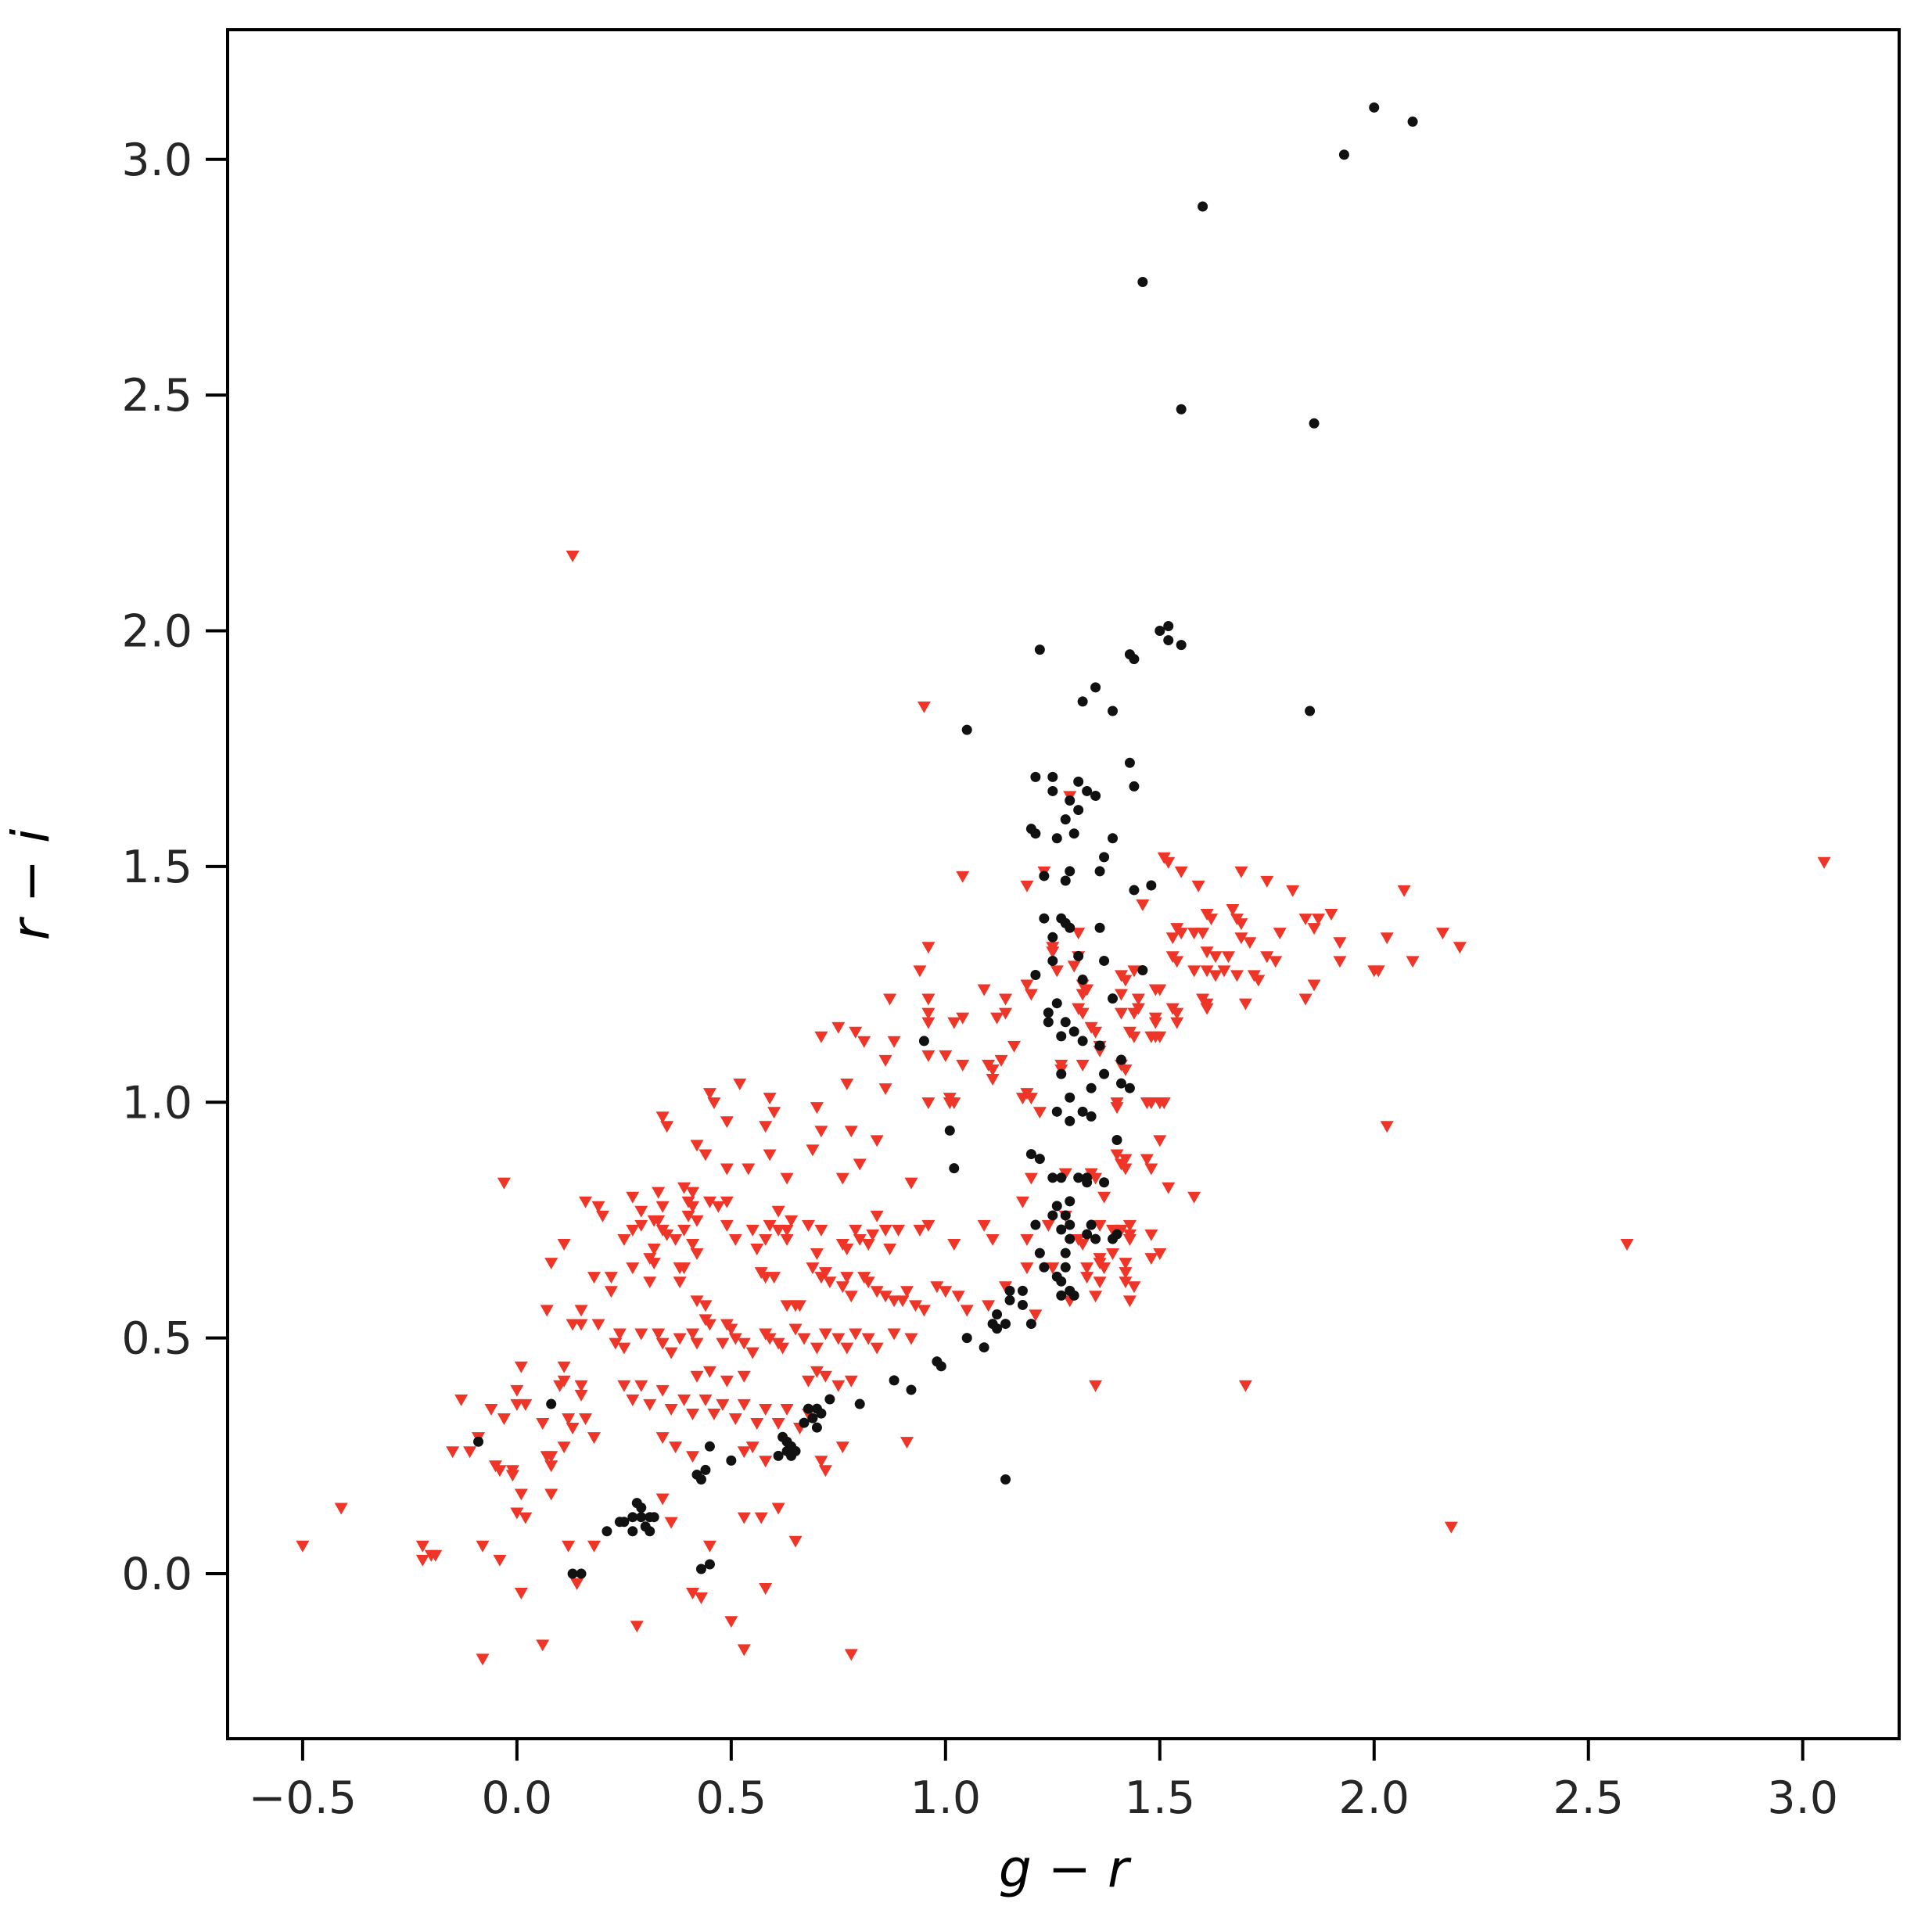  What do you see at coordinates (517, 1798) in the screenshot?
I see `x-tick-label: 0.0` at bounding box center [517, 1798].